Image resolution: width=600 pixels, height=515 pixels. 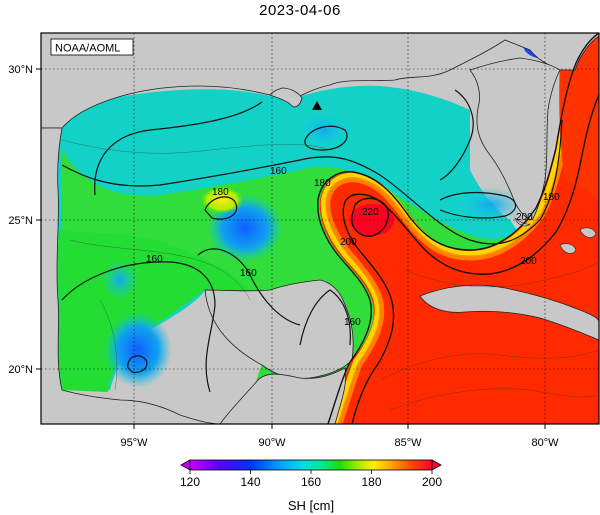 What do you see at coordinates (20, 70) in the screenshot?
I see `lat-label: 30°N` at bounding box center [20, 70].